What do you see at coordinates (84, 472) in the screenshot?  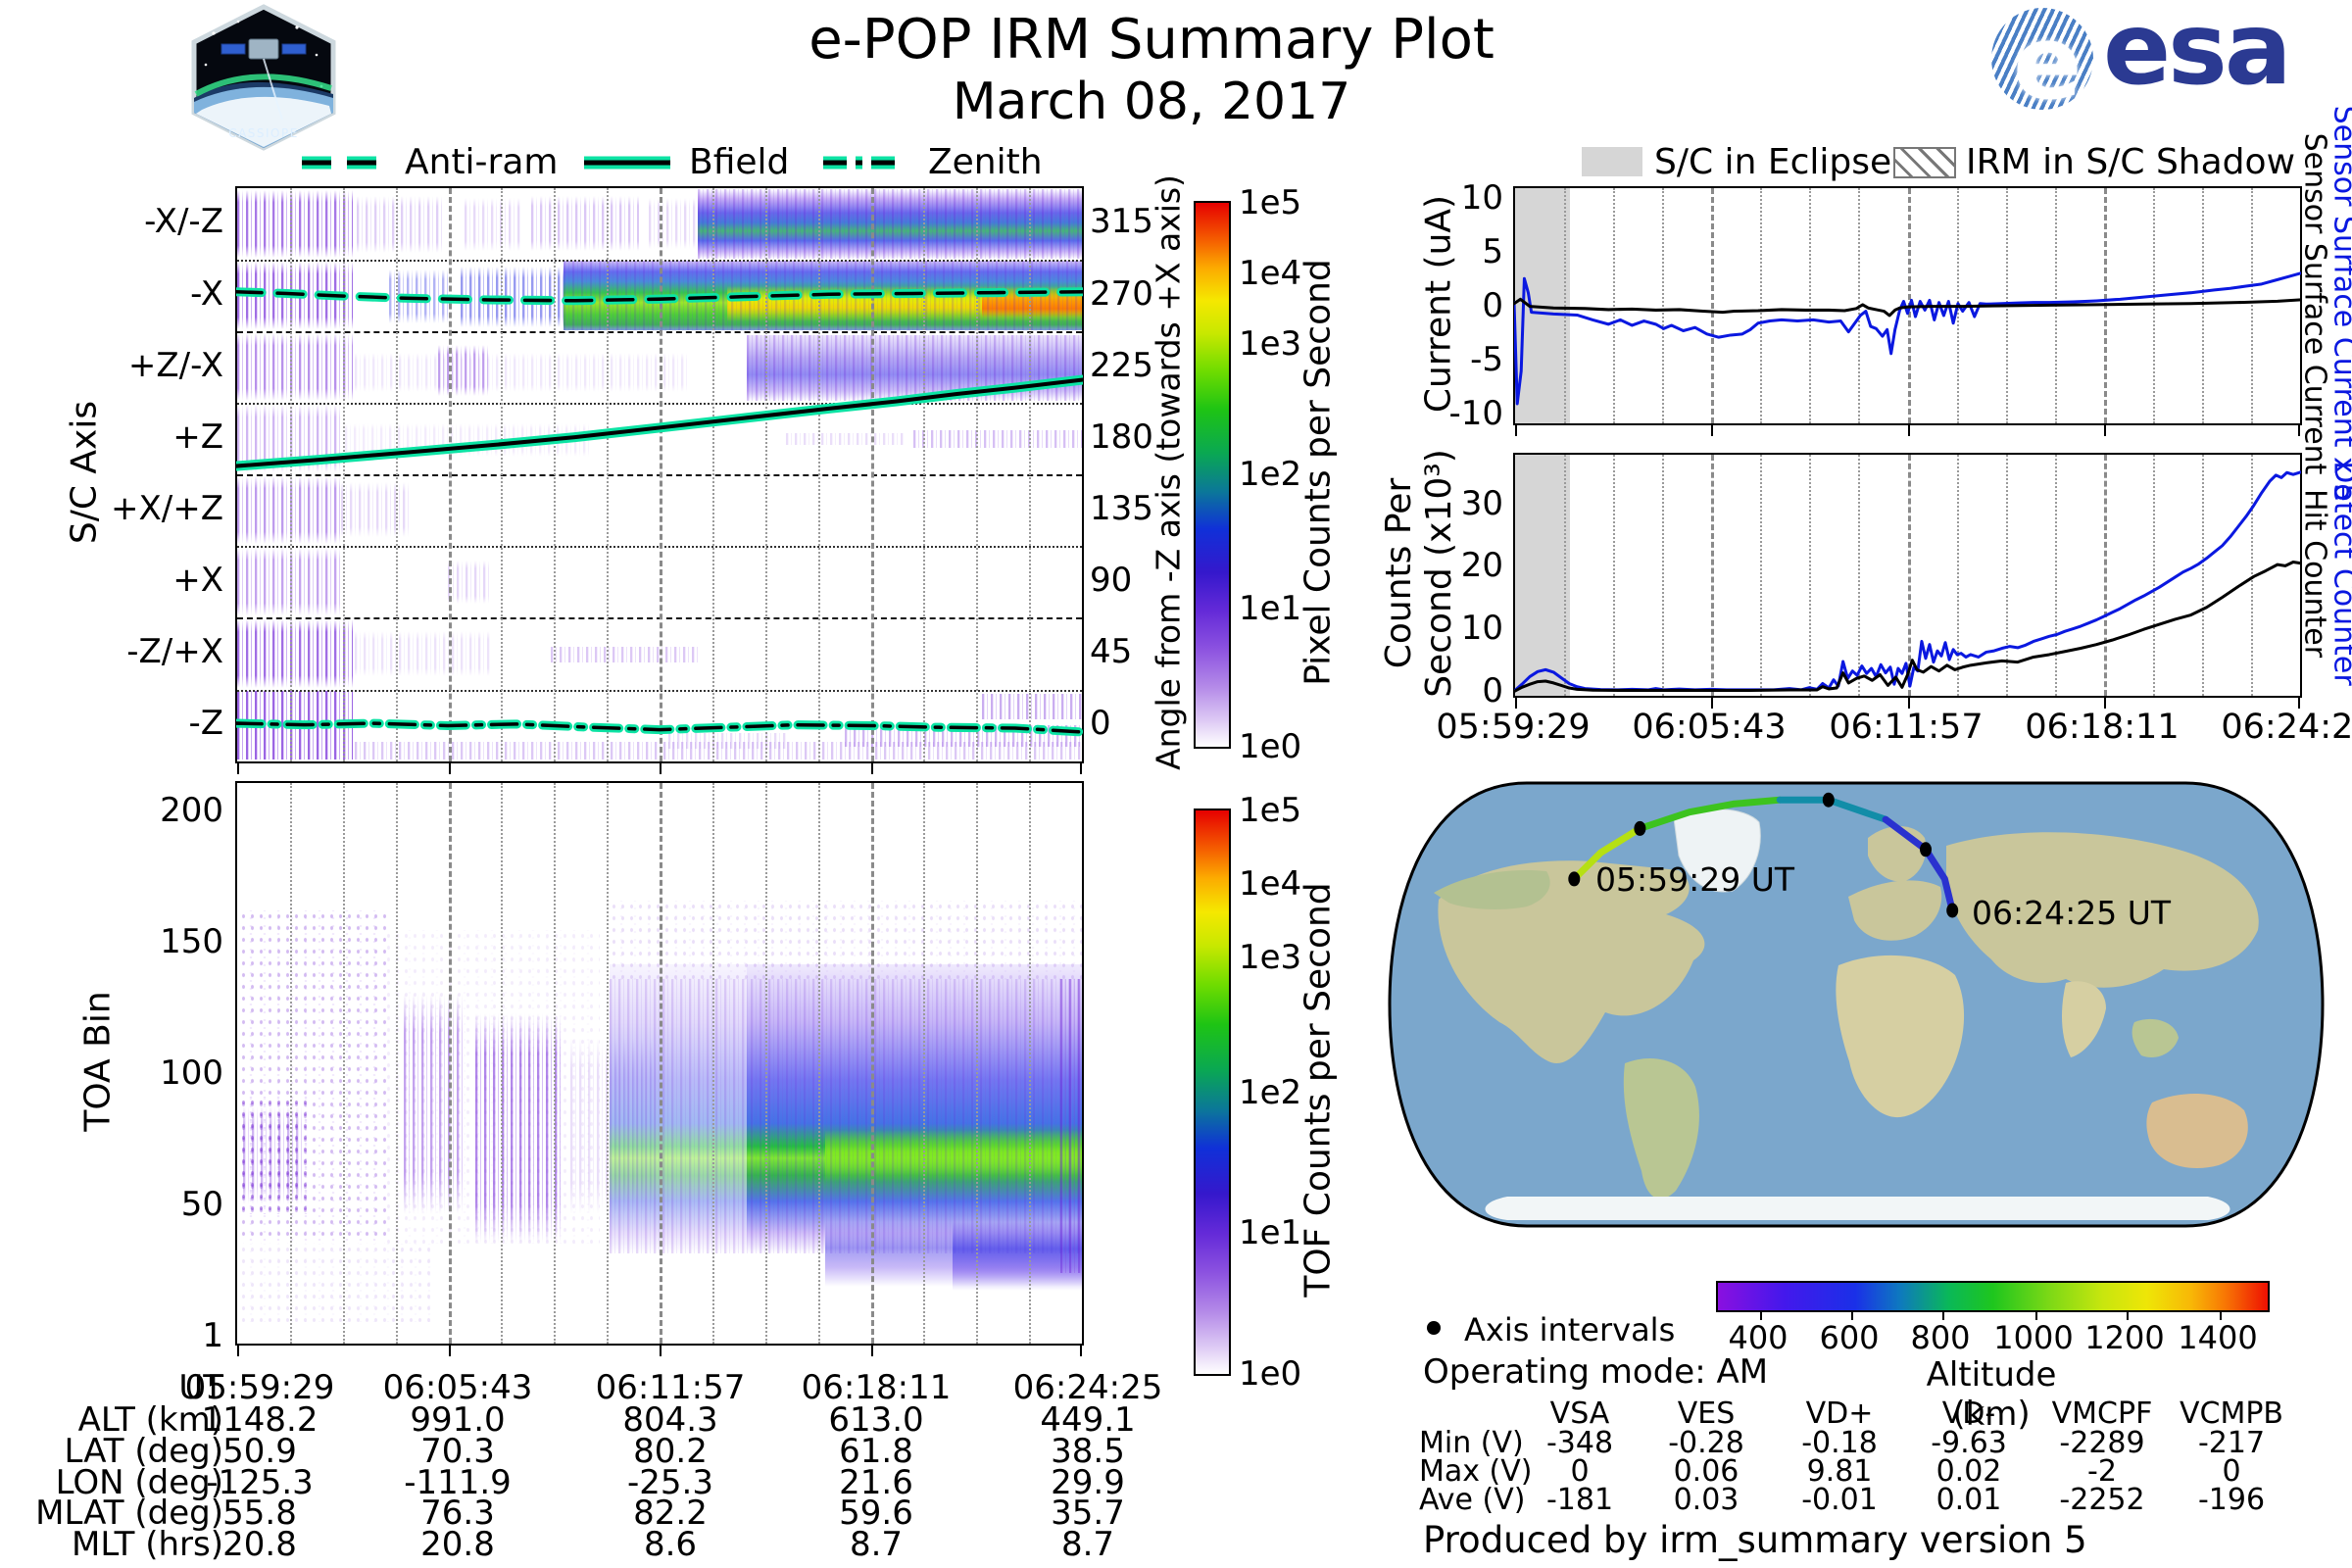 I see `sc-axis-ylabel: S/C Axis` at bounding box center [84, 472].